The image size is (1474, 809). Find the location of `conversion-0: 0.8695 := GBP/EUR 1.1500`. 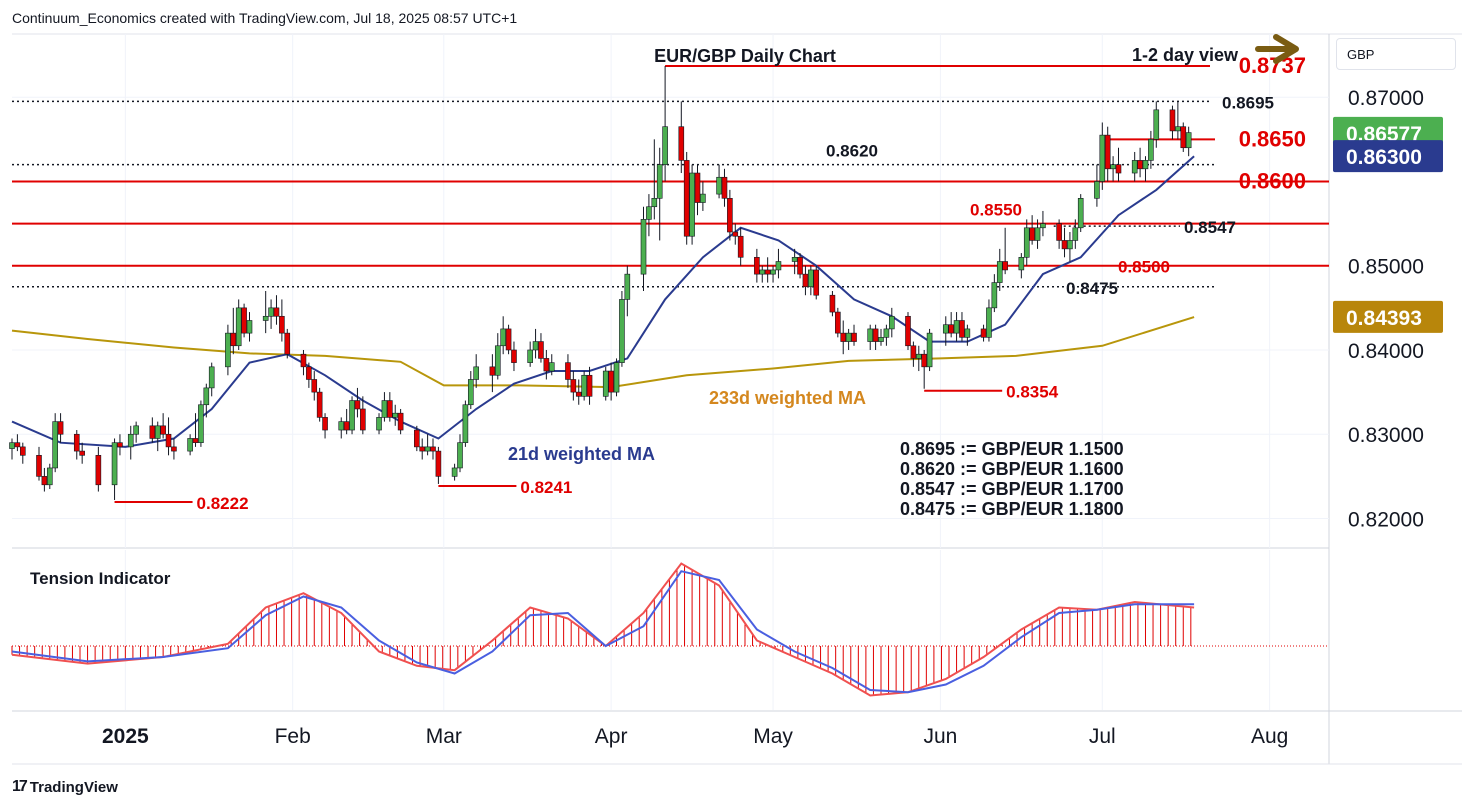

conversion-0: 0.8695 := GBP/EUR 1.1500 is located at coordinates (1012, 449).